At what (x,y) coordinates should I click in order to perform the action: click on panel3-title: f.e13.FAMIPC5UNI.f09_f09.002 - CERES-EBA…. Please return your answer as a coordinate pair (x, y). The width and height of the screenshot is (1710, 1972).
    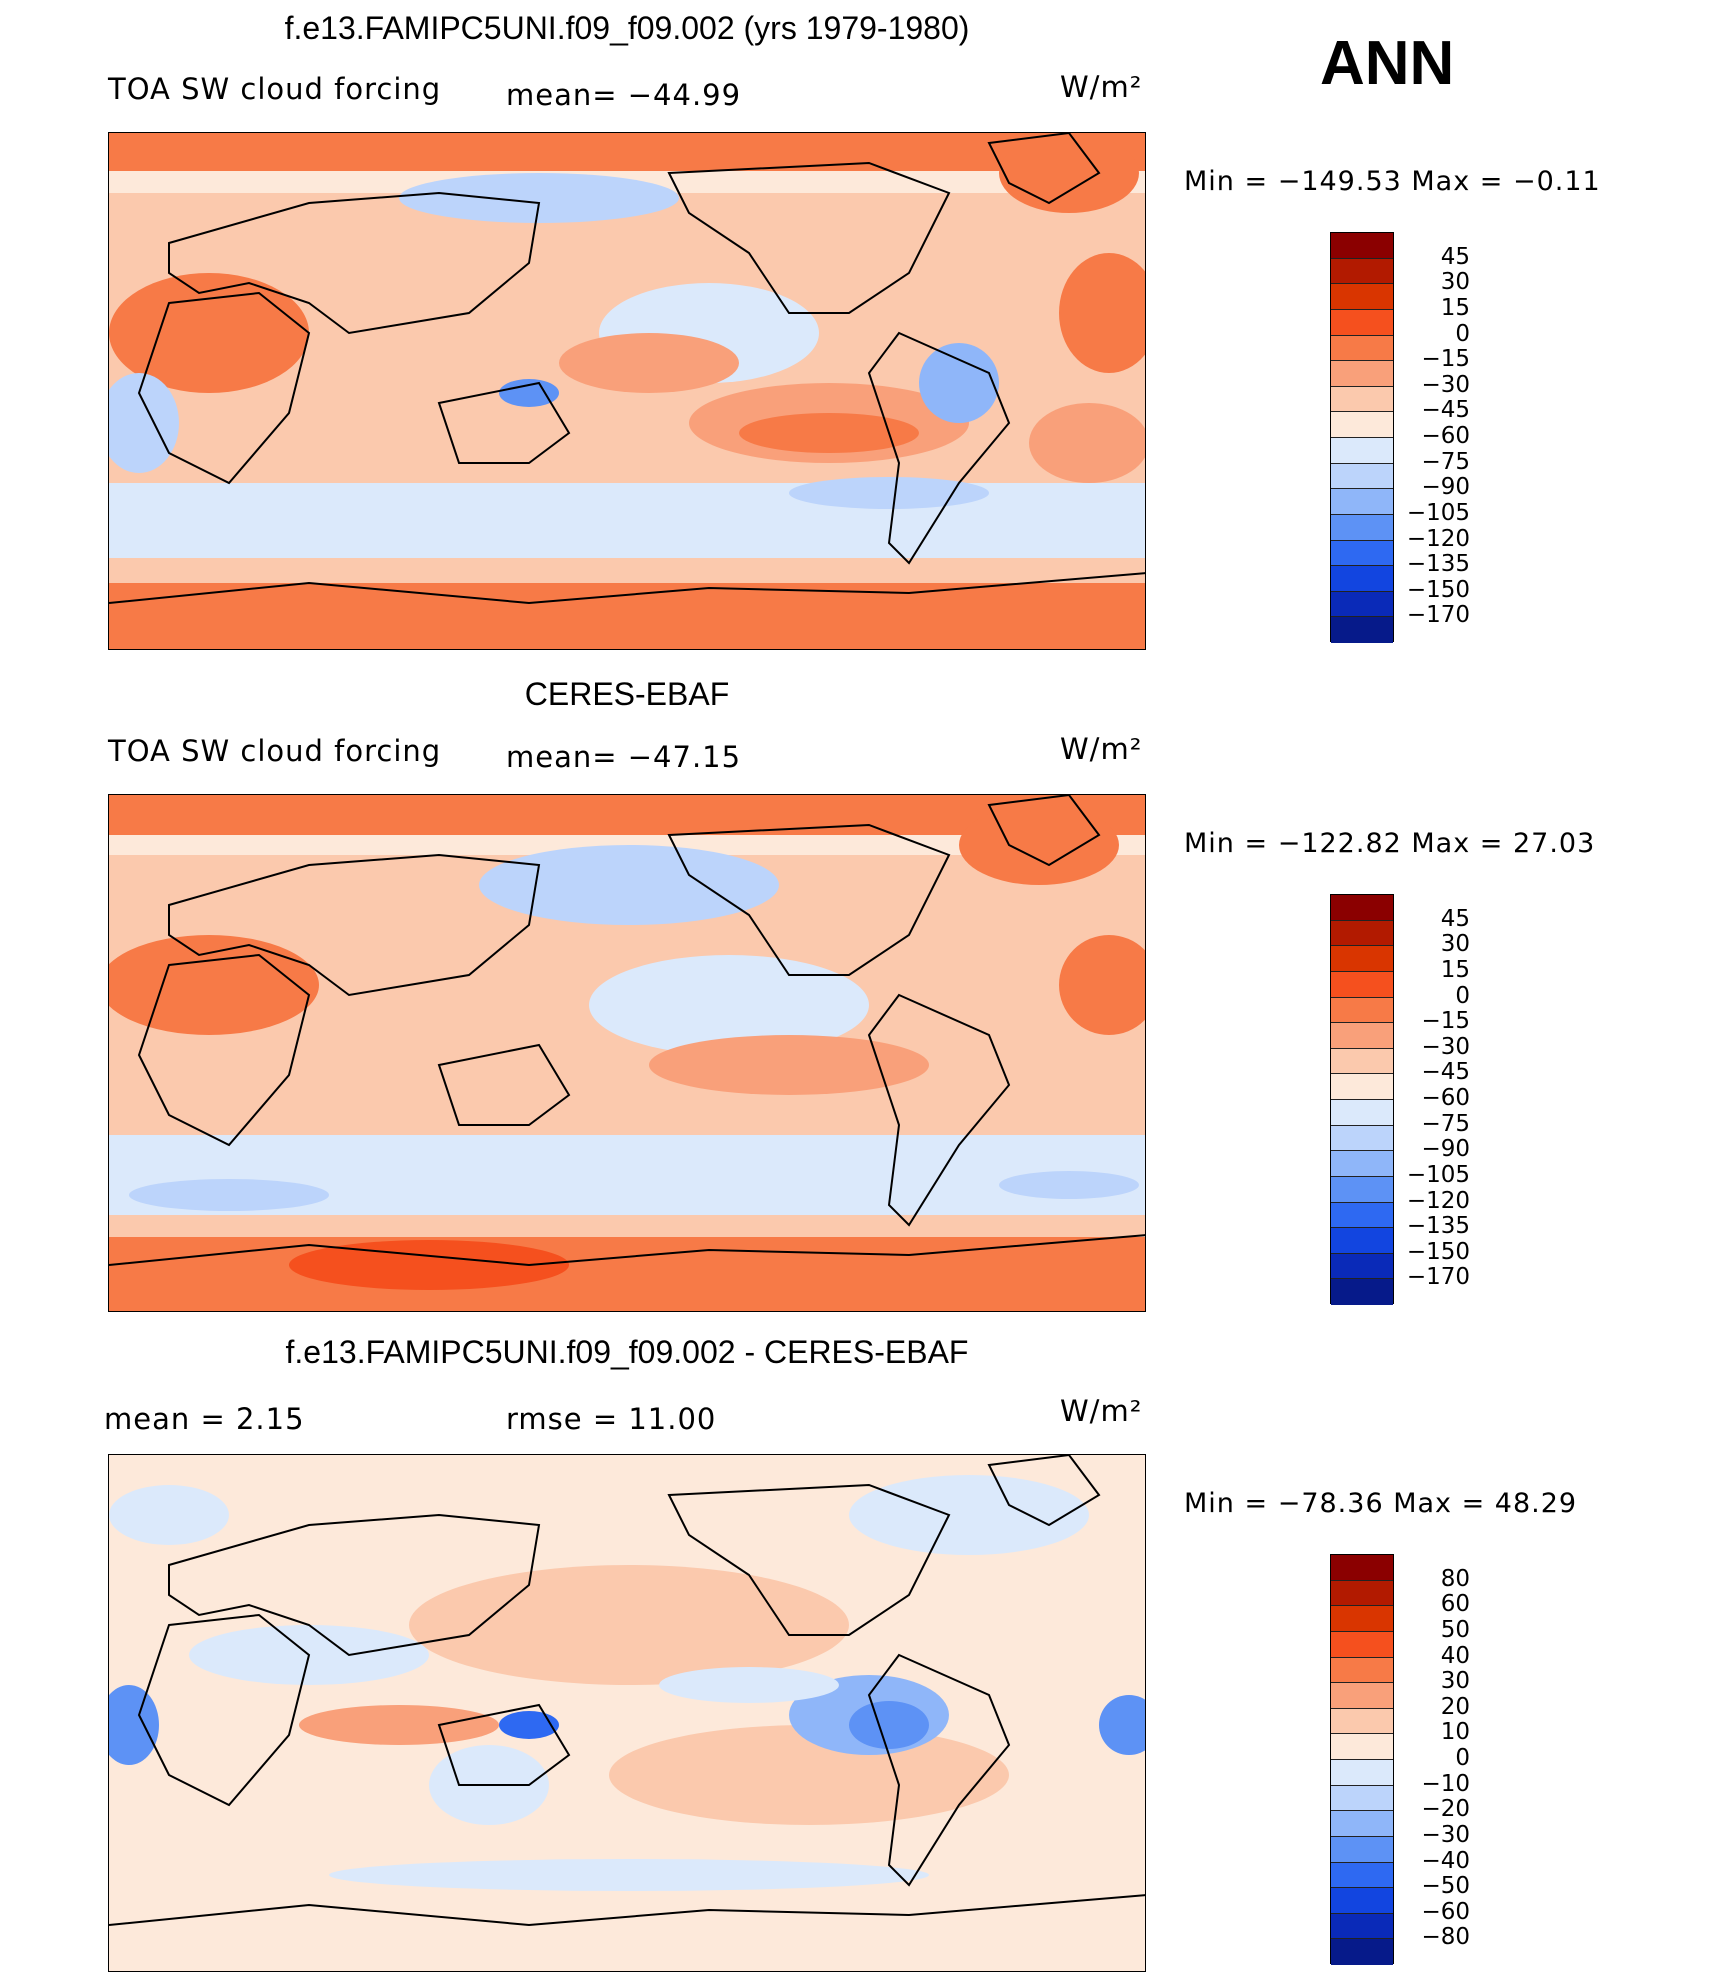
    Looking at the image, I should click on (627, 1352).